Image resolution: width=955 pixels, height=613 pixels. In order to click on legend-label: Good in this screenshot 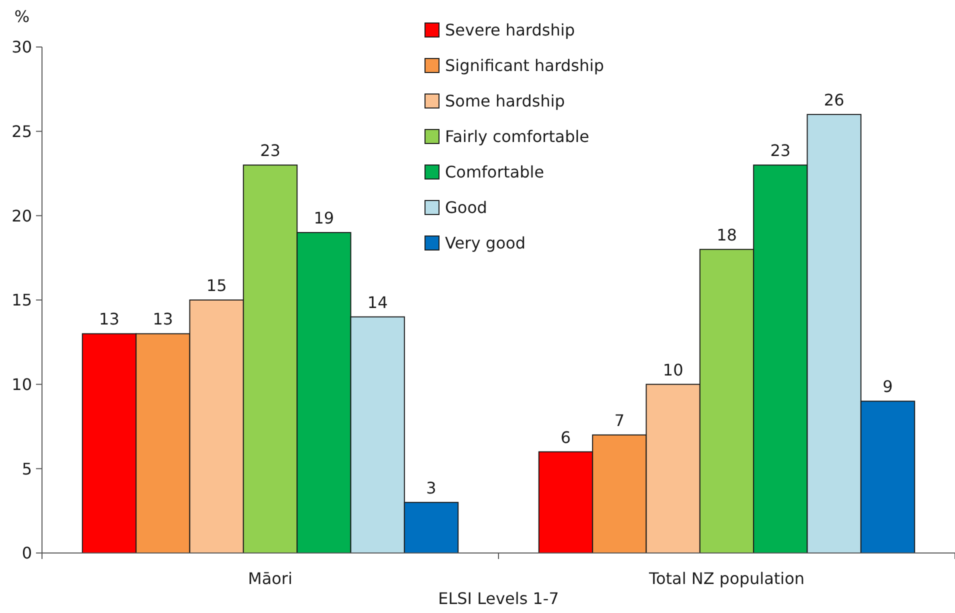, I will do `click(466, 208)`.